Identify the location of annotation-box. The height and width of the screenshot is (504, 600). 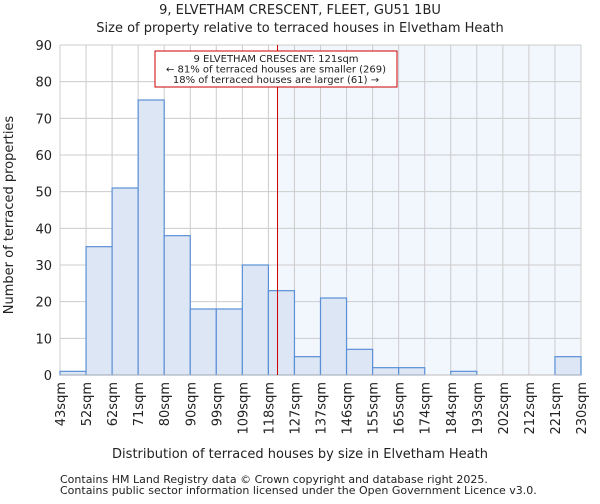
(276, 69).